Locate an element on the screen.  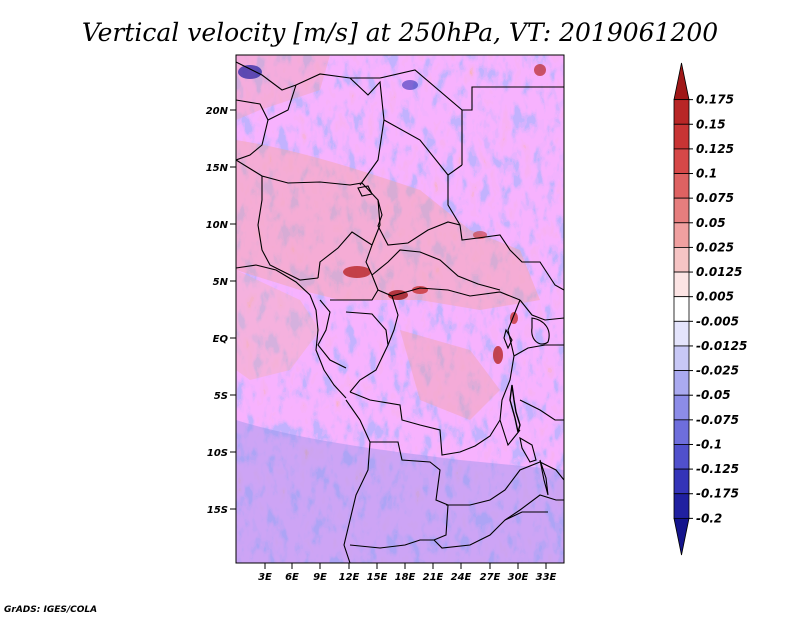
colorbar-label: 0.005 is located at coordinates (715, 297).